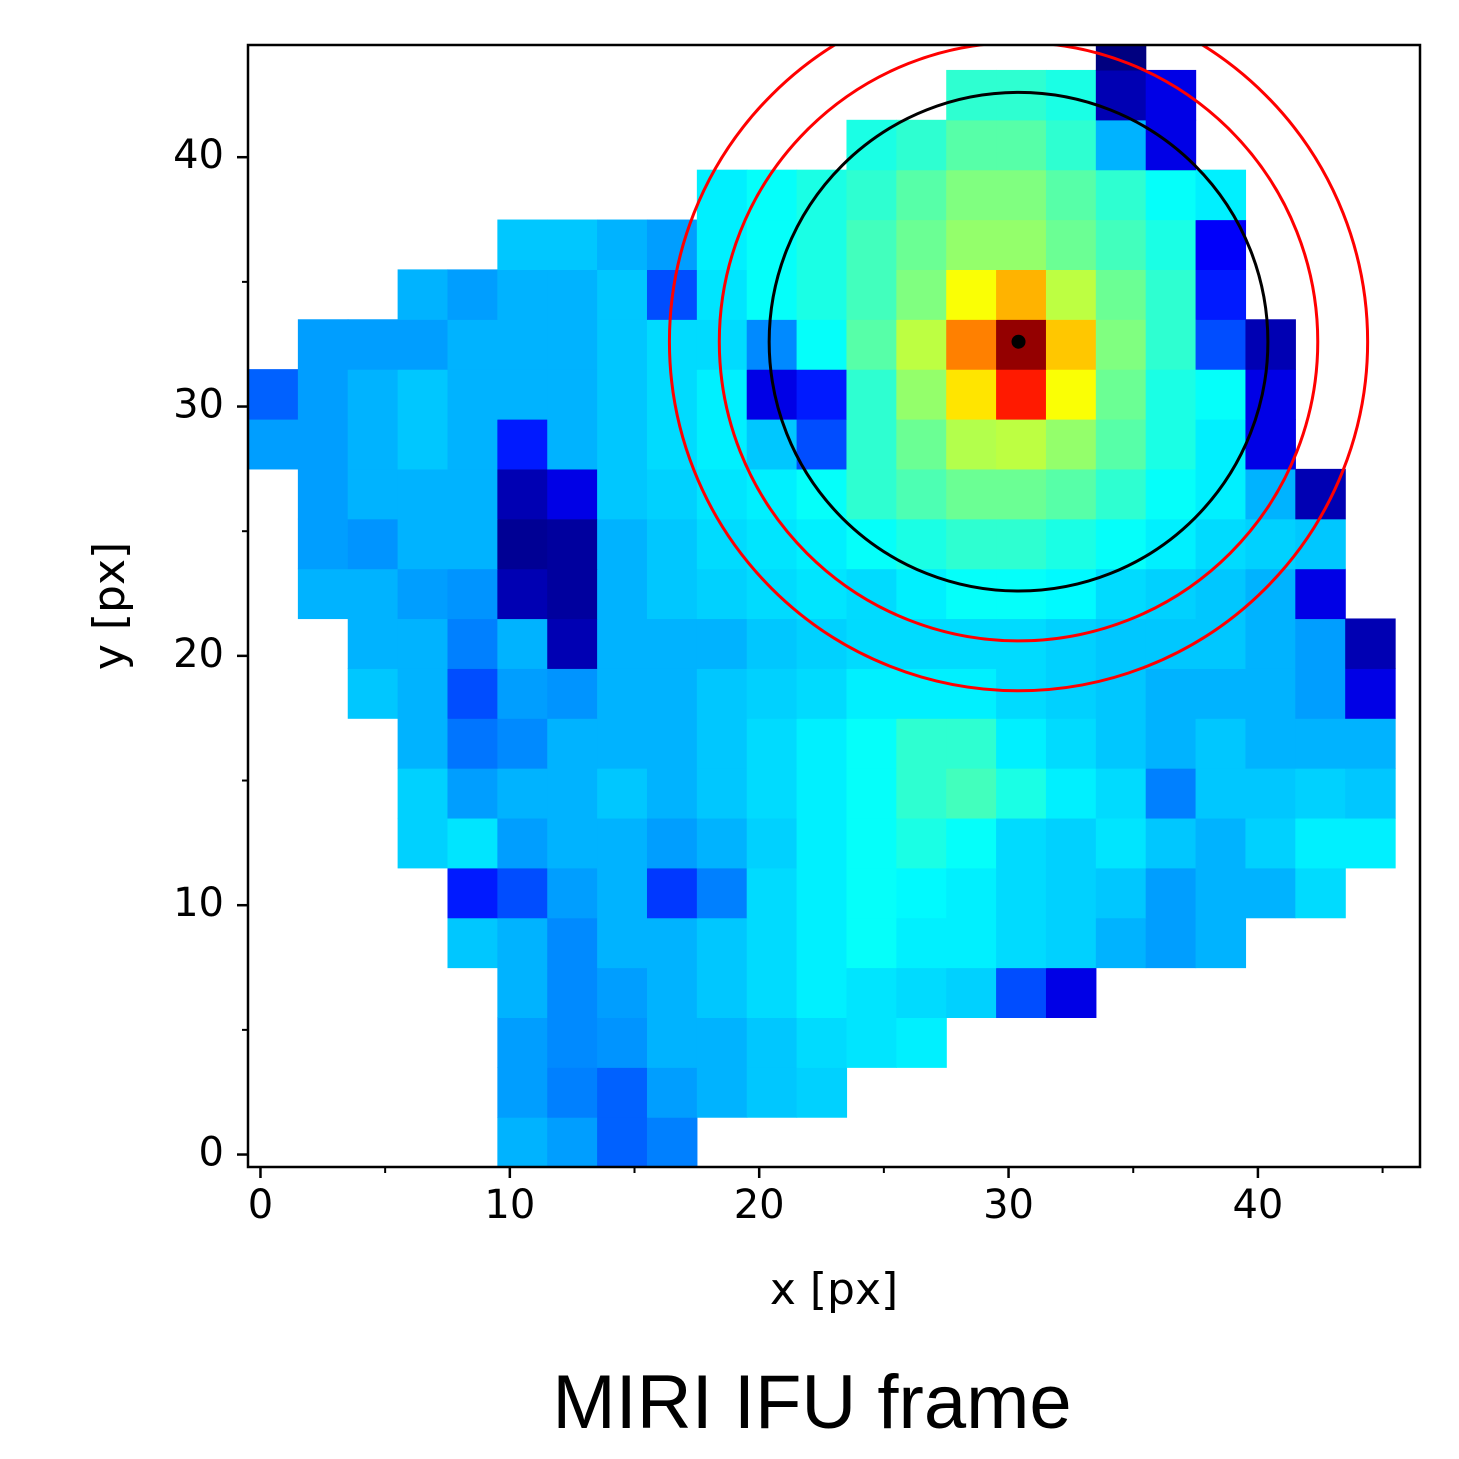  What do you see at coordinates (759, 1205) in the screenshot?
I see `x-tick-label: 20` at bounding box center [759, 1205].